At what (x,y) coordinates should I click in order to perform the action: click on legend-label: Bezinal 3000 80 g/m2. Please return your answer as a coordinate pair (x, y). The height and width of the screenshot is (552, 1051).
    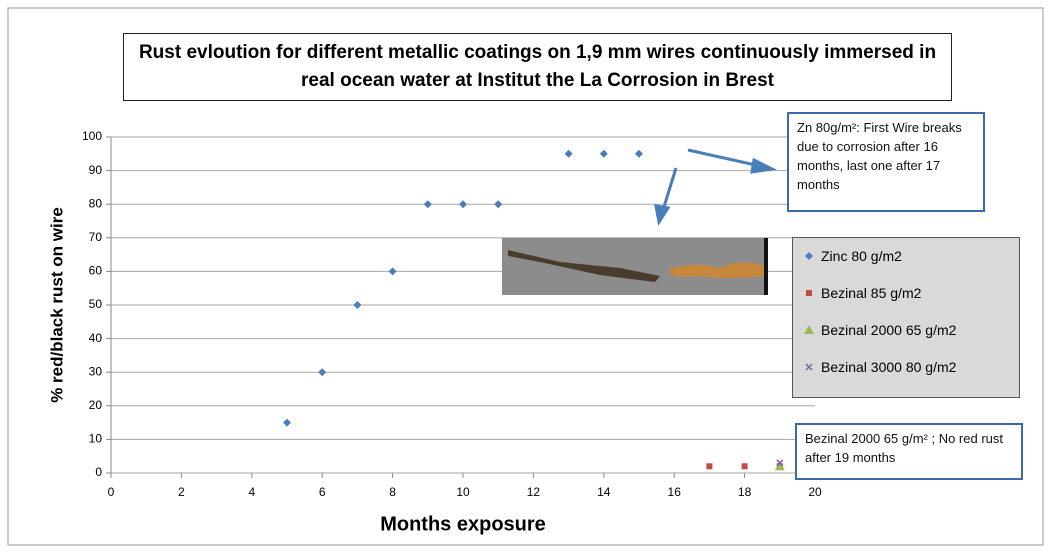
    Looking at the image, I should click on (889, 367).